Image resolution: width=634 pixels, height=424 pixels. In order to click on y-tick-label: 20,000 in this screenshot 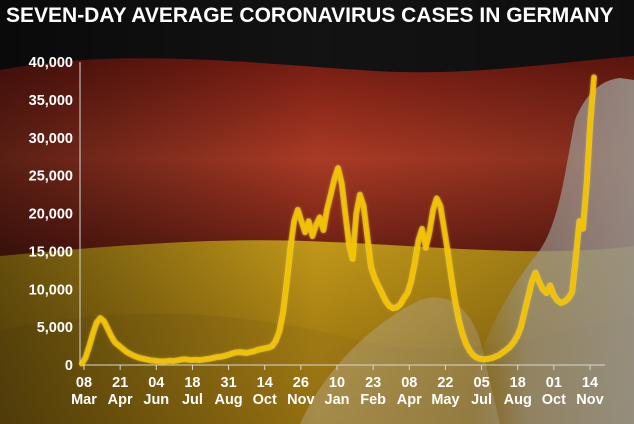, I will do `click(51, 215)`.